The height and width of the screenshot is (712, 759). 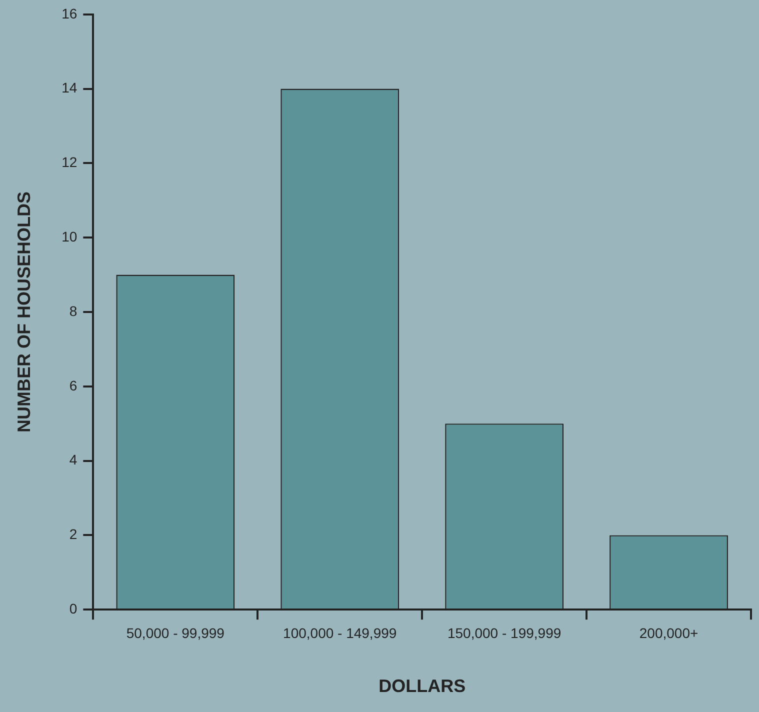 What do you see at coordinates (504, 632) in the screenshot?
I see `x-tick-label: 150,000 - 199,999` at bounding box center [504, 632].